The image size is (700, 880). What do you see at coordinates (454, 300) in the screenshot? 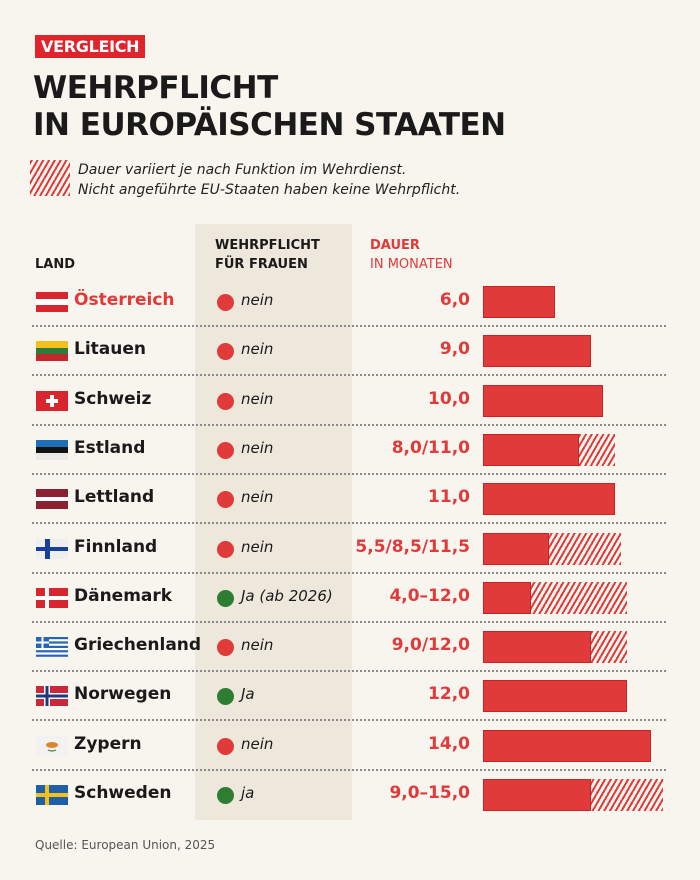
I see `duration-label: 6,0` at bounding box center [454, 300].